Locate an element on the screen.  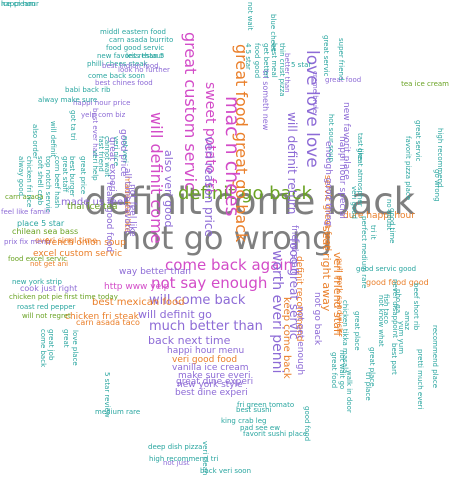
word-cloud-term: happi hour price is located at coordinates (102, 103).